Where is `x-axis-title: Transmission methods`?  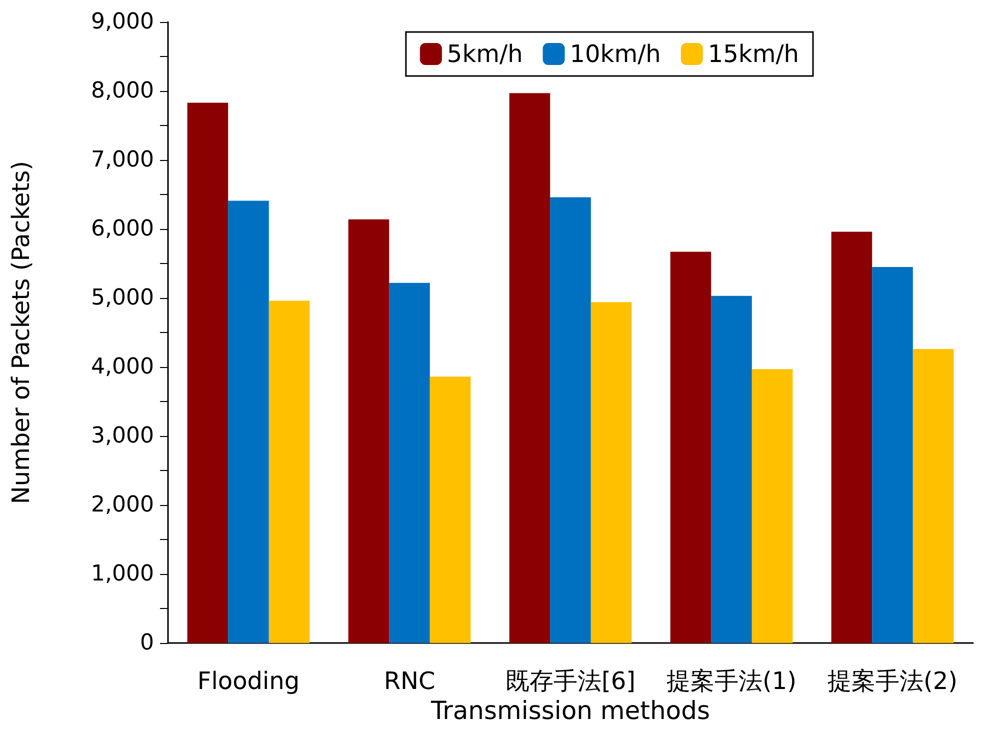
x-axis-title: Transmission methods is located at coordinates (570, 710).